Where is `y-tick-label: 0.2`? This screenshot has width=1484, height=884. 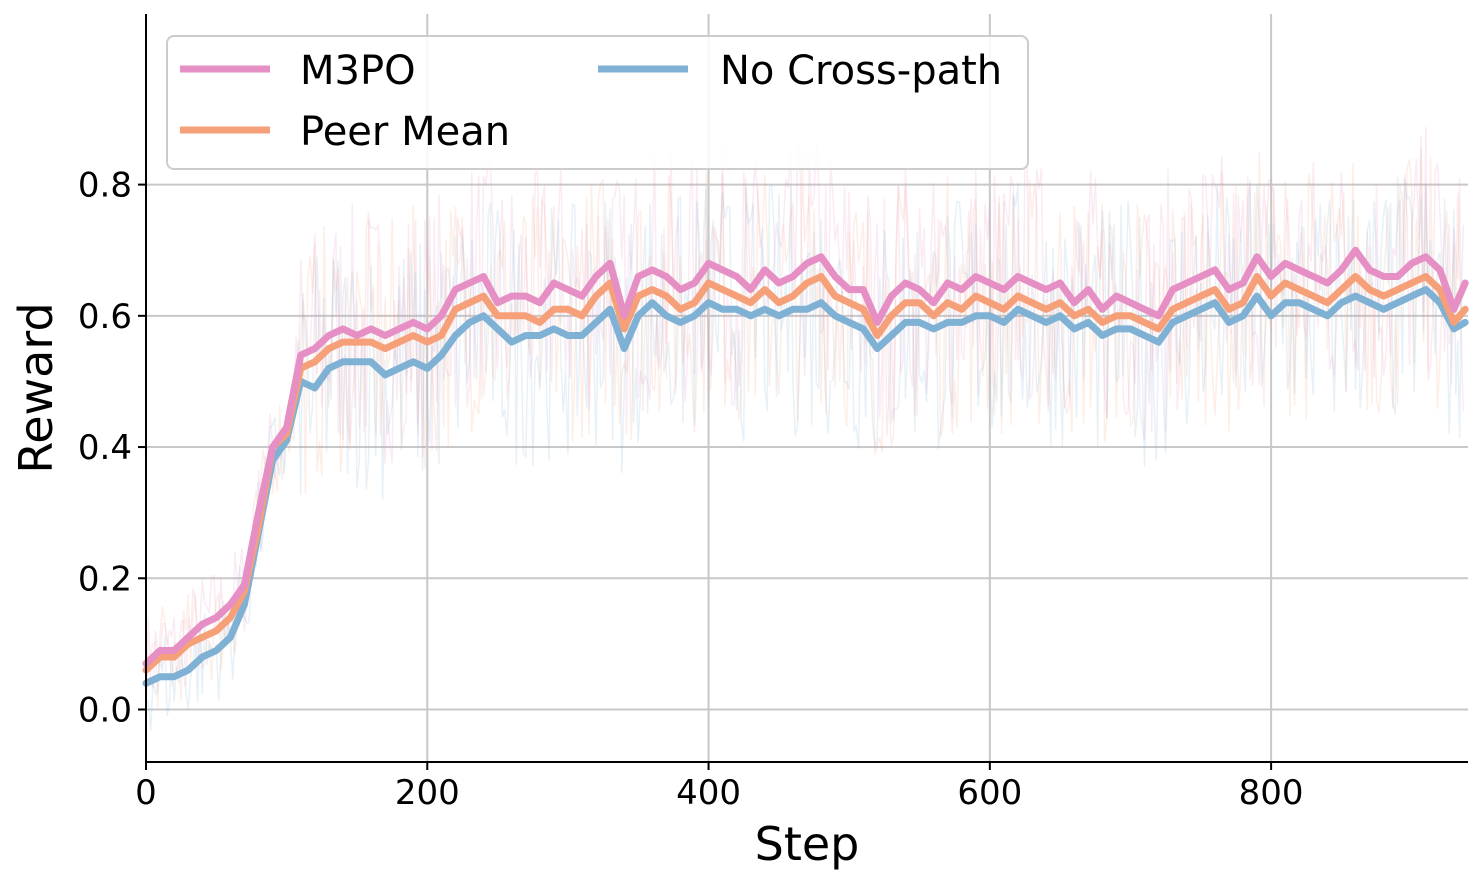
y-tick-label: 0.2 is located at coordinates (105, 579).